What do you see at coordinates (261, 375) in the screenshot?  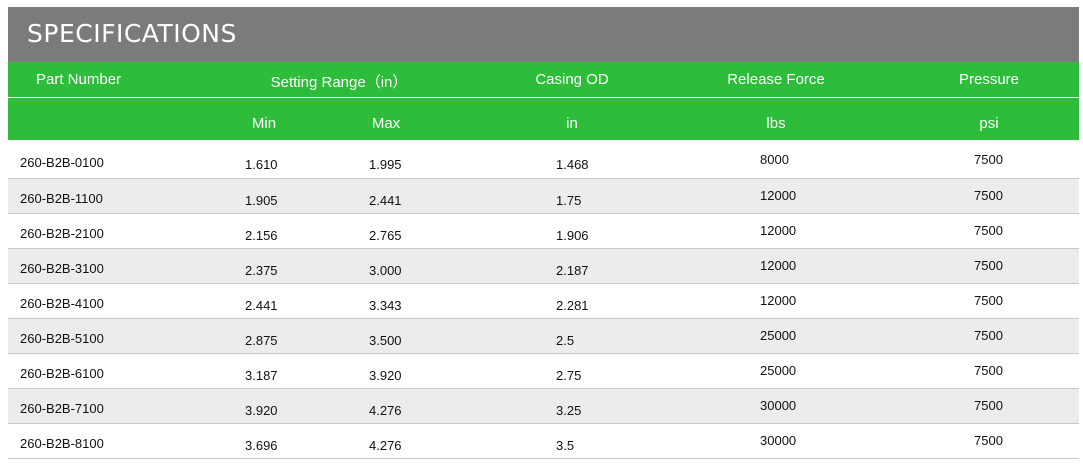 I see `cell-min: 3.187` at bounding box center [261, 375].